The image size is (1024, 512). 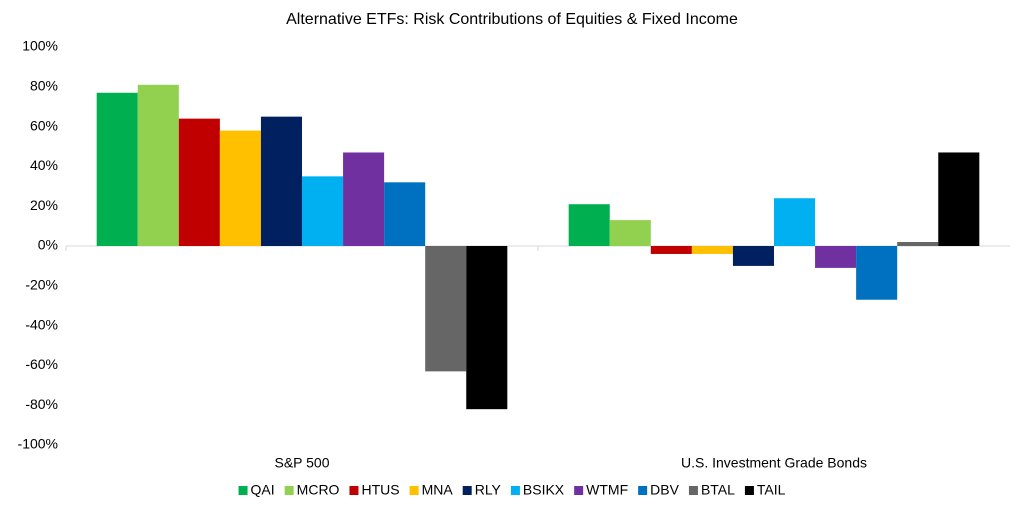 What do you see at coordinates (544, 490) in the screenshot?
I see `legend-label: BSIKX` at bounding box center [544, 490].